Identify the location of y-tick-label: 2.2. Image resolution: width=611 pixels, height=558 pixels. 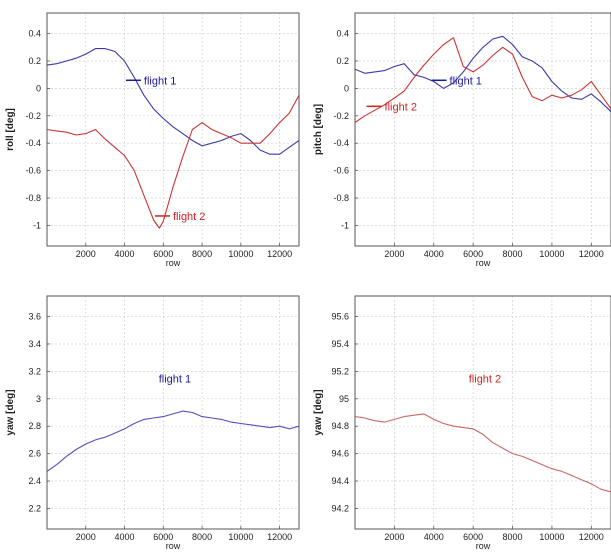
(34, 508).